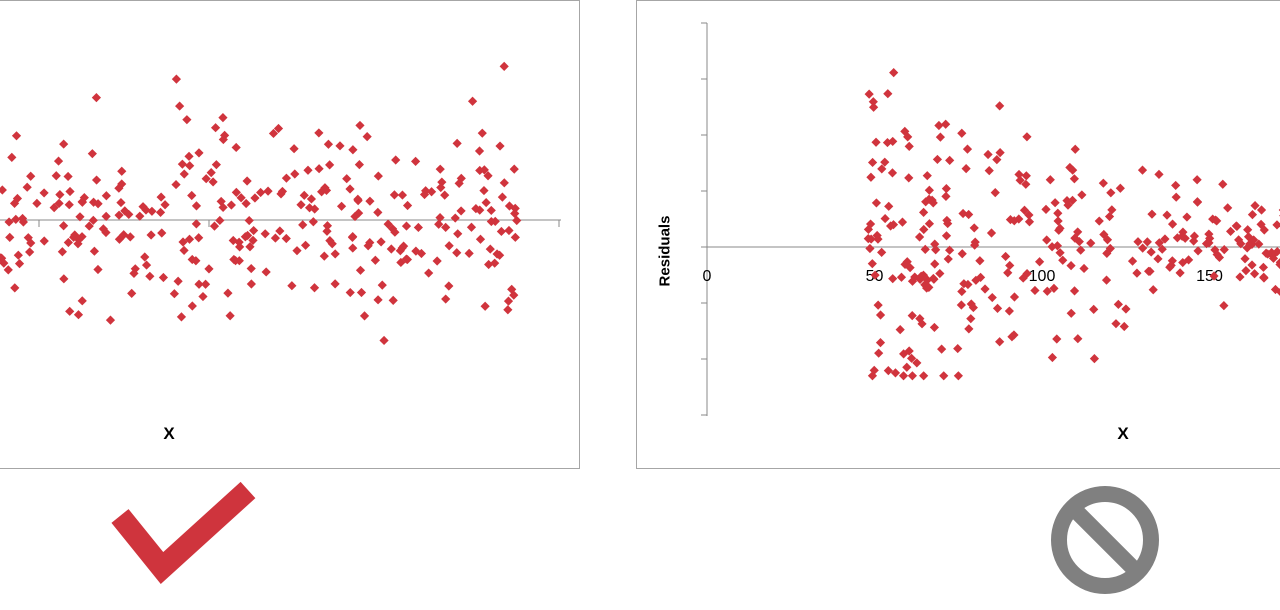 Image resolution: width=1280 pixels, height=610 pixels. What do you see at coordinates (188, 535) in the screenshot?
I see `checkmark-icon` at bounding box center [188, 535].